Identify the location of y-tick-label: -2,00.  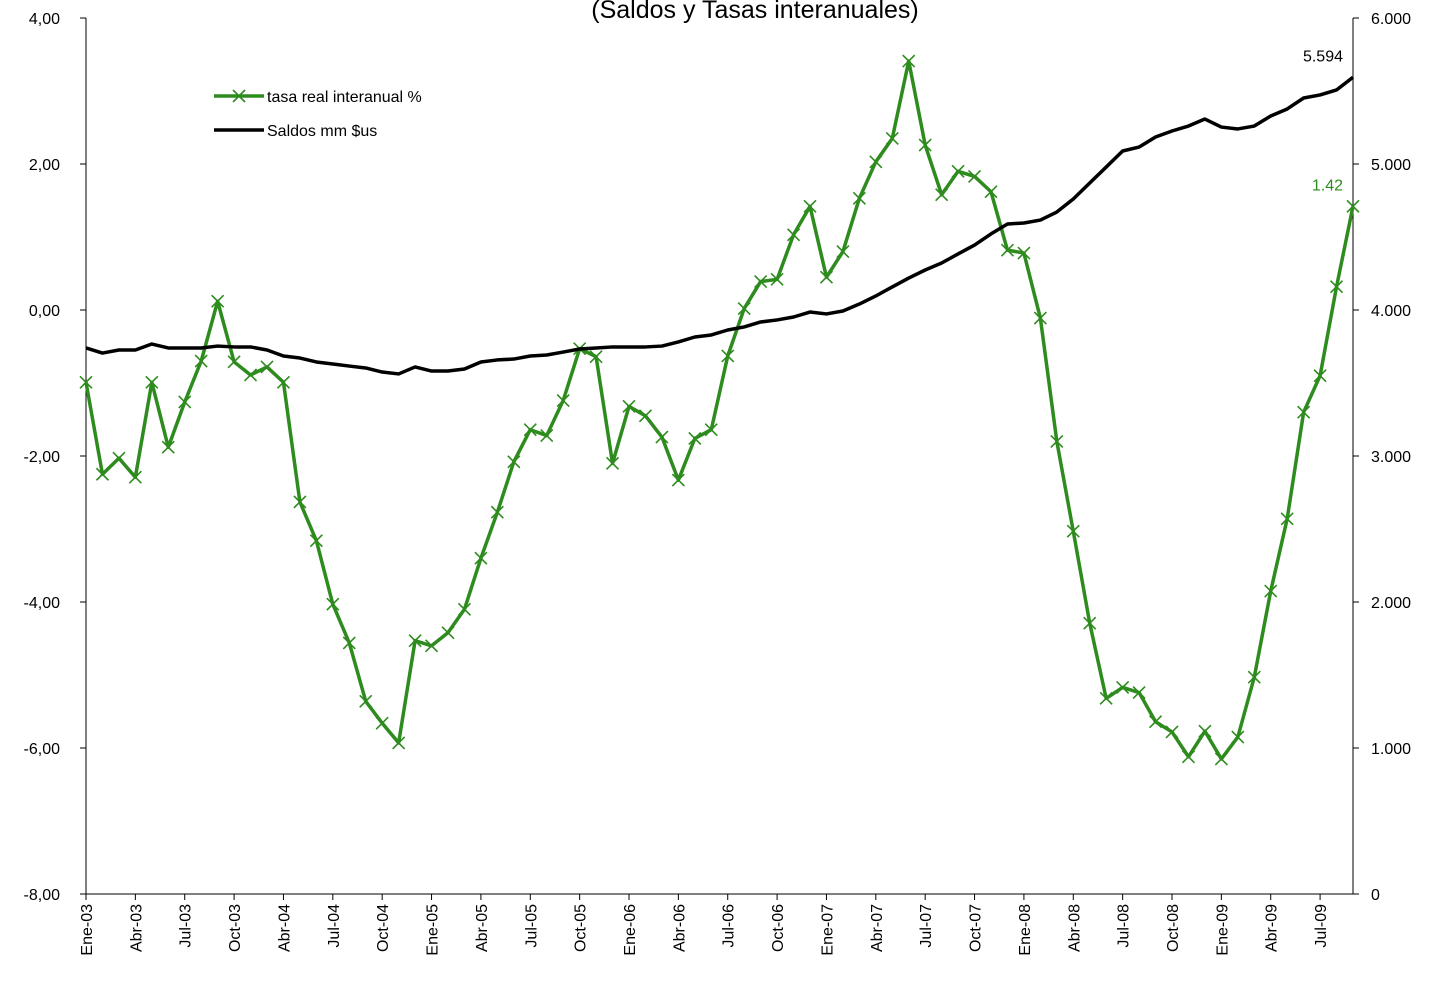
(42, 457).